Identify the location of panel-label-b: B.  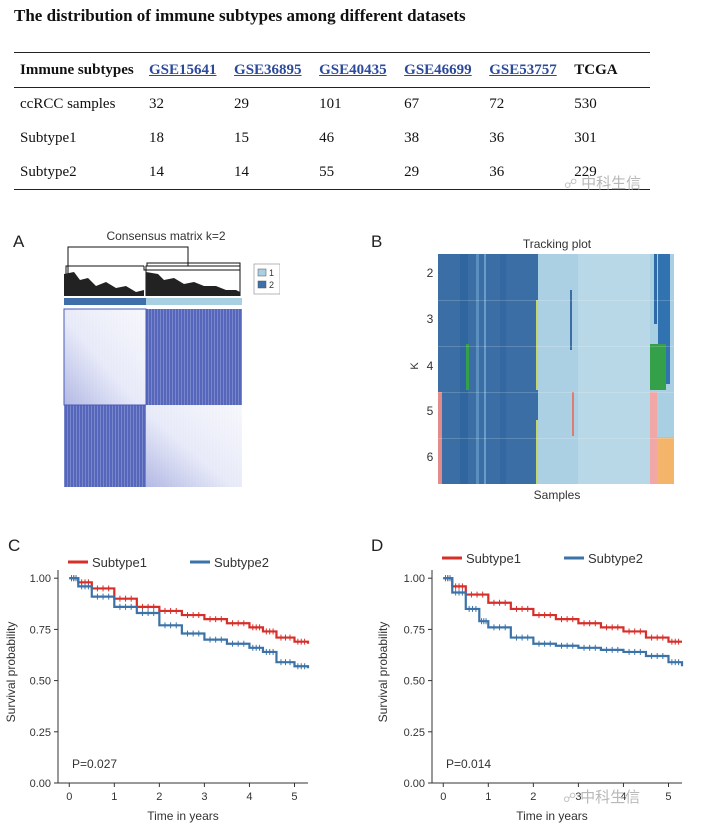
(377, 241).